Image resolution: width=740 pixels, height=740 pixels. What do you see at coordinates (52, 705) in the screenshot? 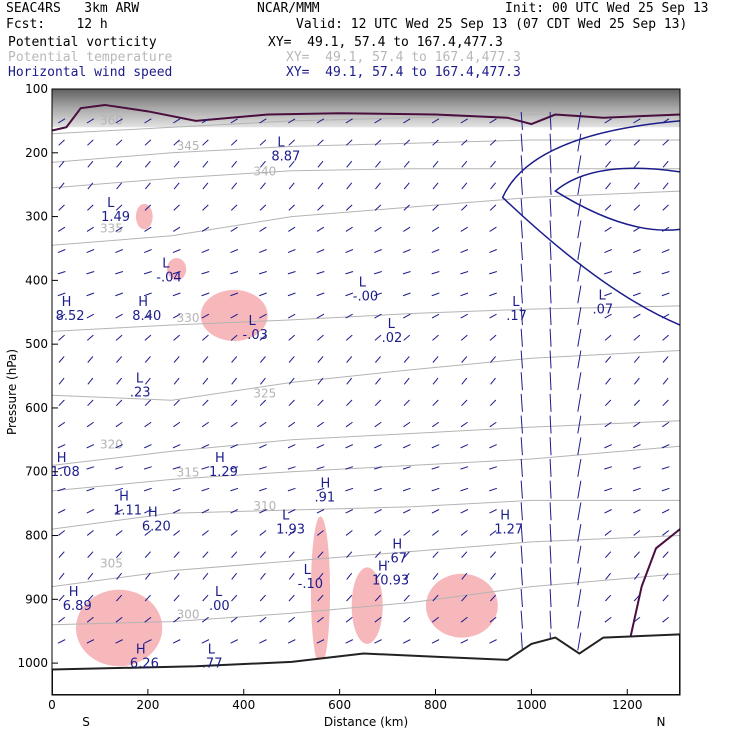
I see `x-tick-label: 0` at bounding box center [52, 705].